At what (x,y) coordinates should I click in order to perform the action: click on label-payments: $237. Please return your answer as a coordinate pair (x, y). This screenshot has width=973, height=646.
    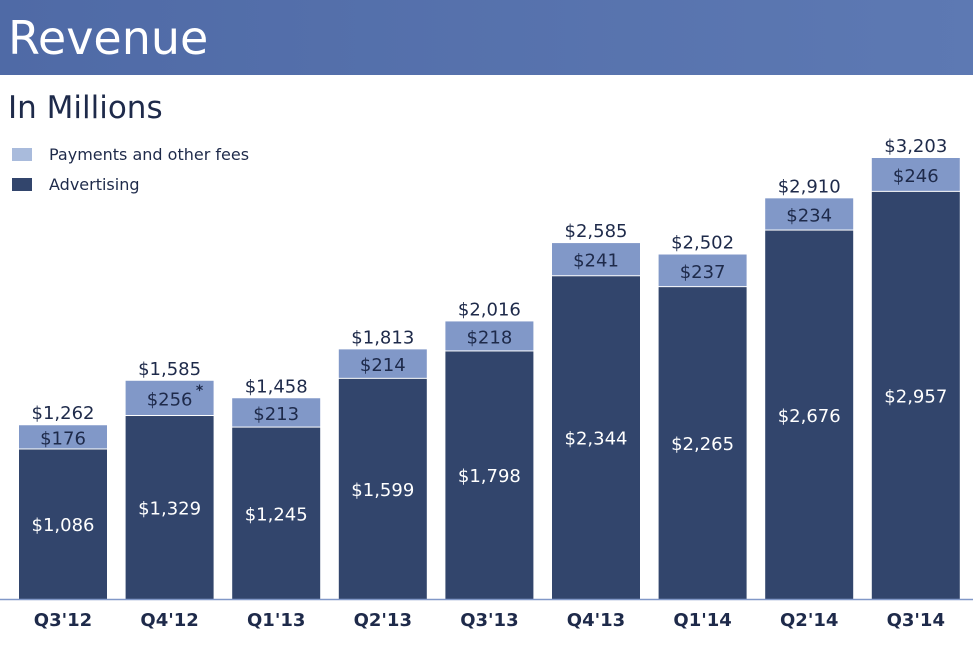
    Looking at the image, I should click on (703, 272).